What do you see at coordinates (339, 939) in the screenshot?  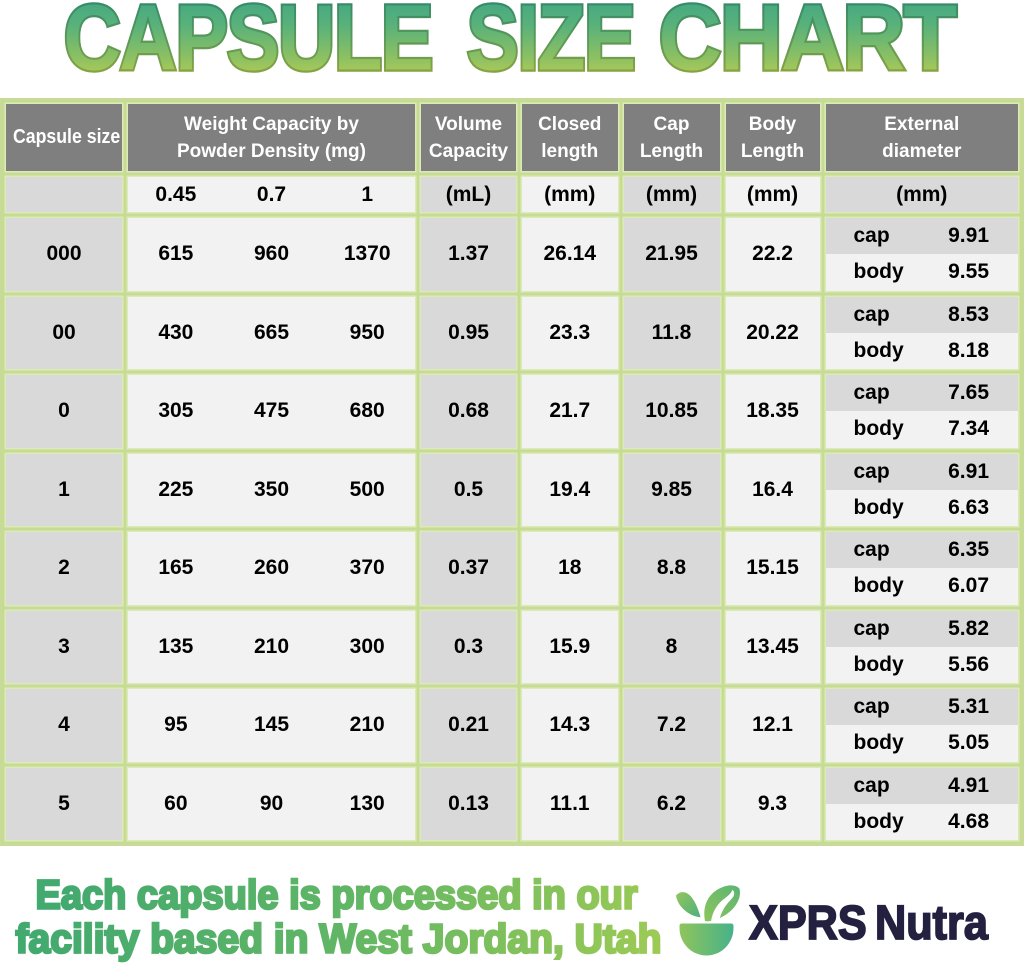 I see `svg-text:facility based in West Jordan,: facility based in West Jordan, Utah` at bounding box center [339, 939].